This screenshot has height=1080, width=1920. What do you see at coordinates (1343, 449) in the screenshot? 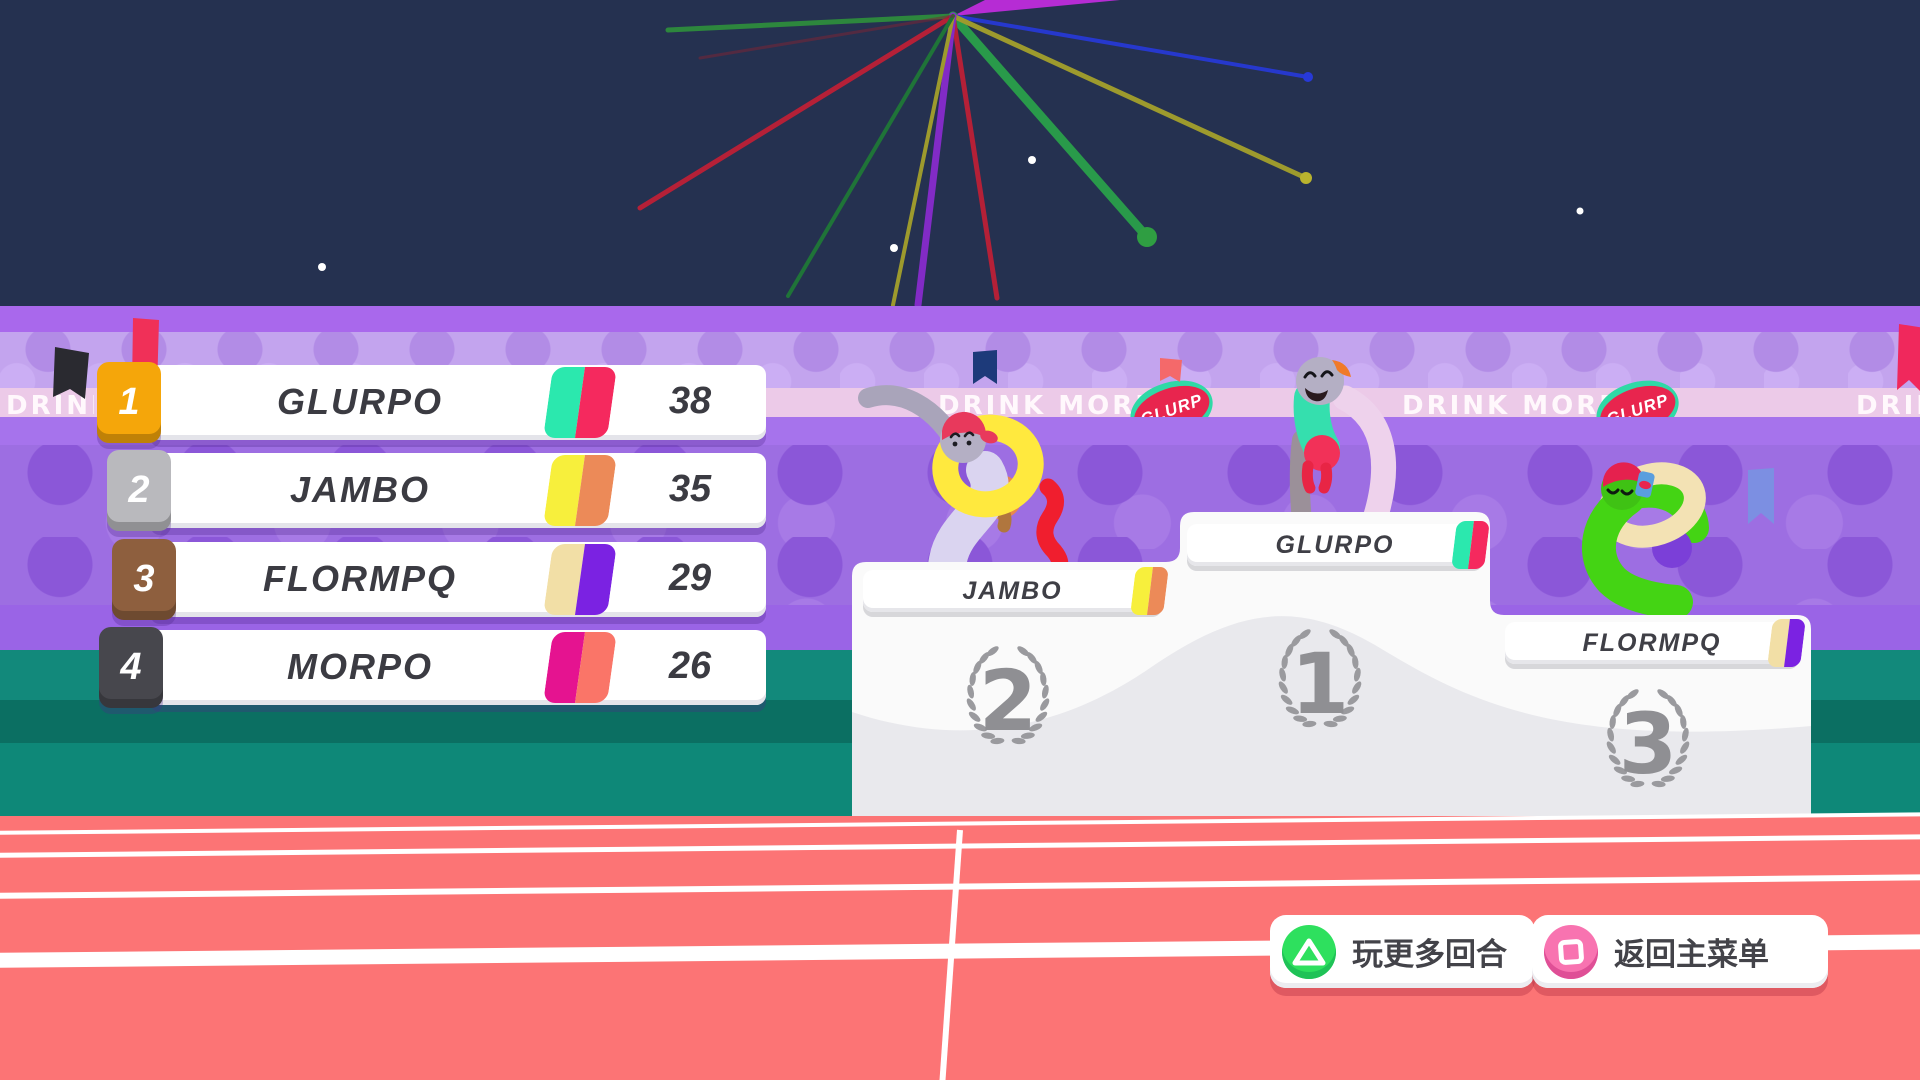
I see `character-glurpo` at bounding box center [1343, 449].